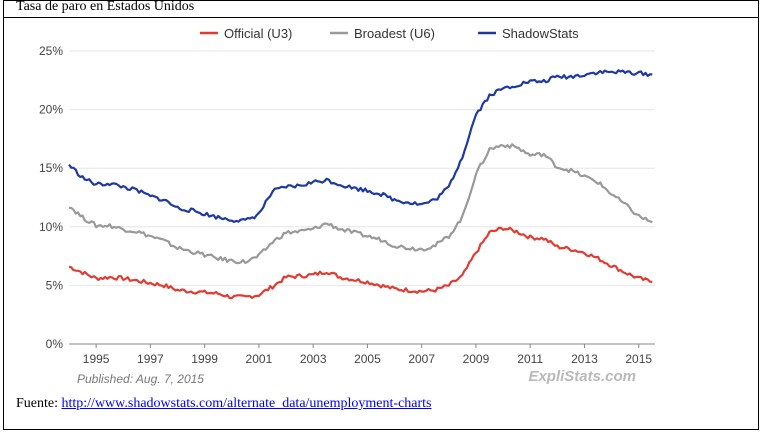  I want to click on legend-label: Official (U3), so click(258, 33).